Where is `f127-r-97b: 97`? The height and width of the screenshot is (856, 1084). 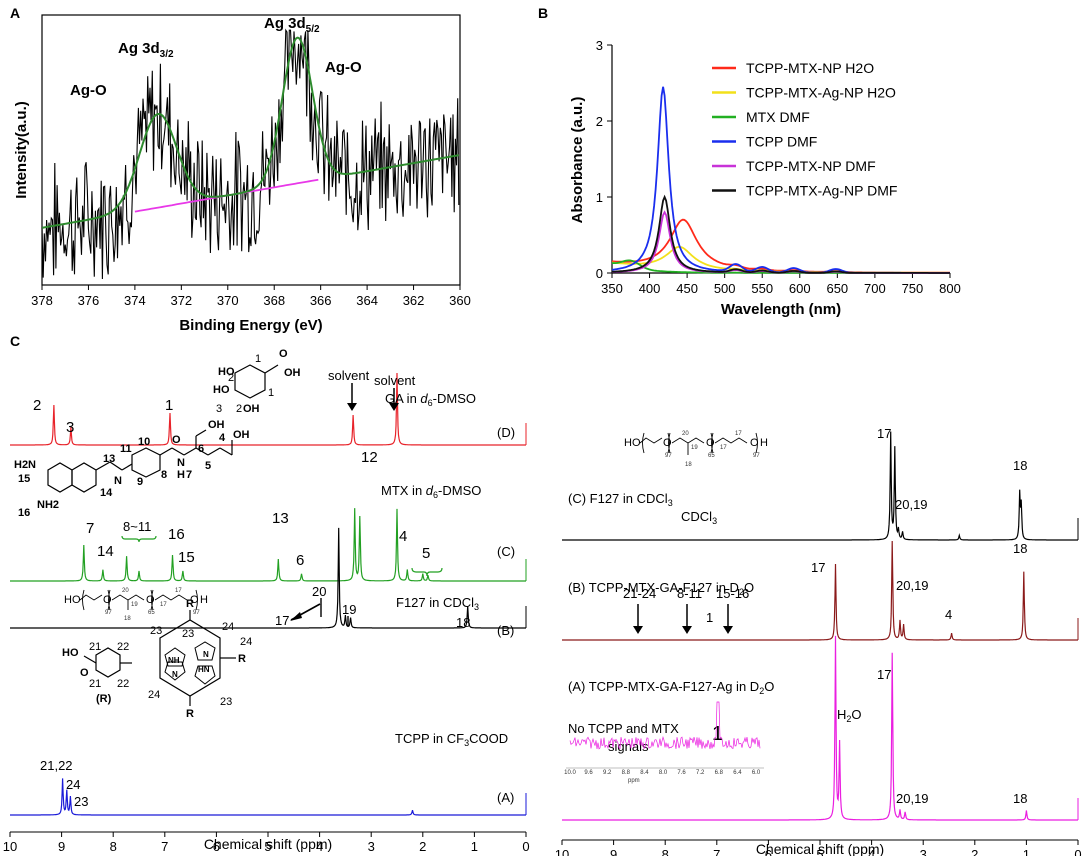
f127-r-97b: 97 is located at coordinates (756, 456).